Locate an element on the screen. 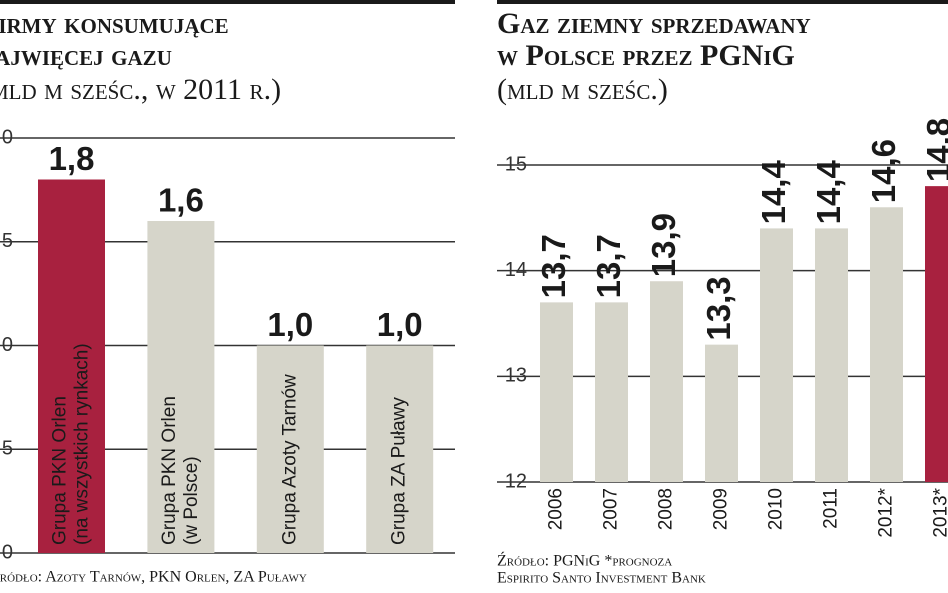 This screenshot has height=593, width=948. value-label: 1,6 is located at coordinates (181, 200).